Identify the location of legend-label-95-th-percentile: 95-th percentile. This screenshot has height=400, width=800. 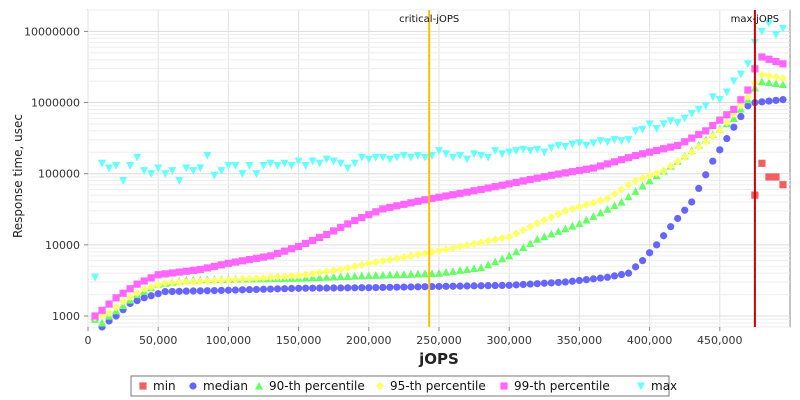
(438, 386).